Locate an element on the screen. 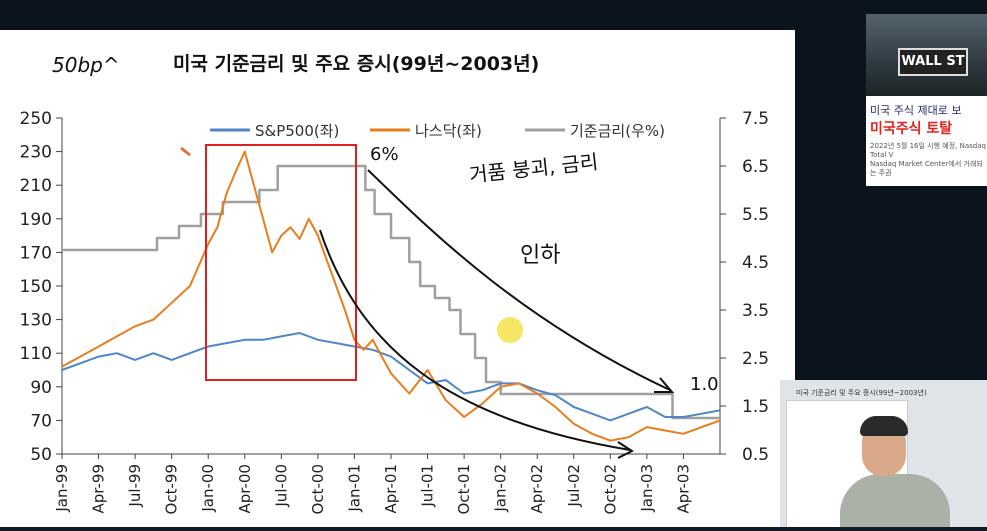 This screenshot has width=987, height=531. annotation-arrow-rate is located at coordinates (519, 280).